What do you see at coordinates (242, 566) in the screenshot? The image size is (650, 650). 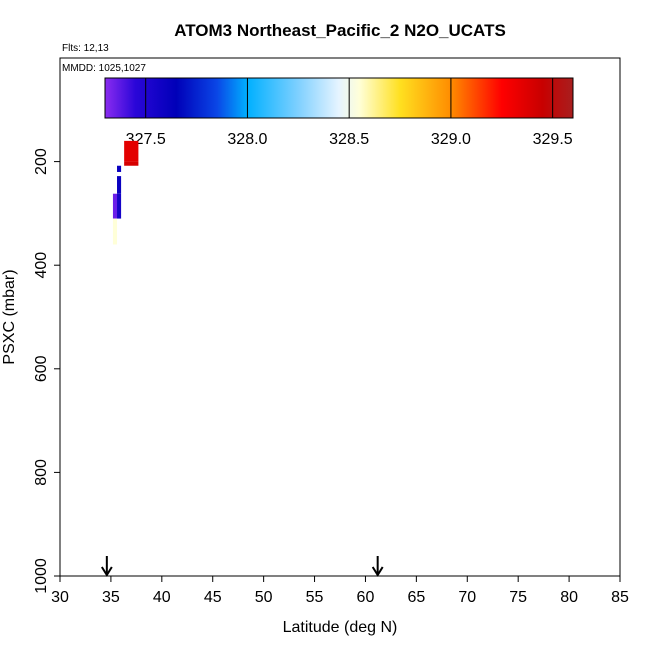 I see `flight-arrows` at bounding box center [242, 566].